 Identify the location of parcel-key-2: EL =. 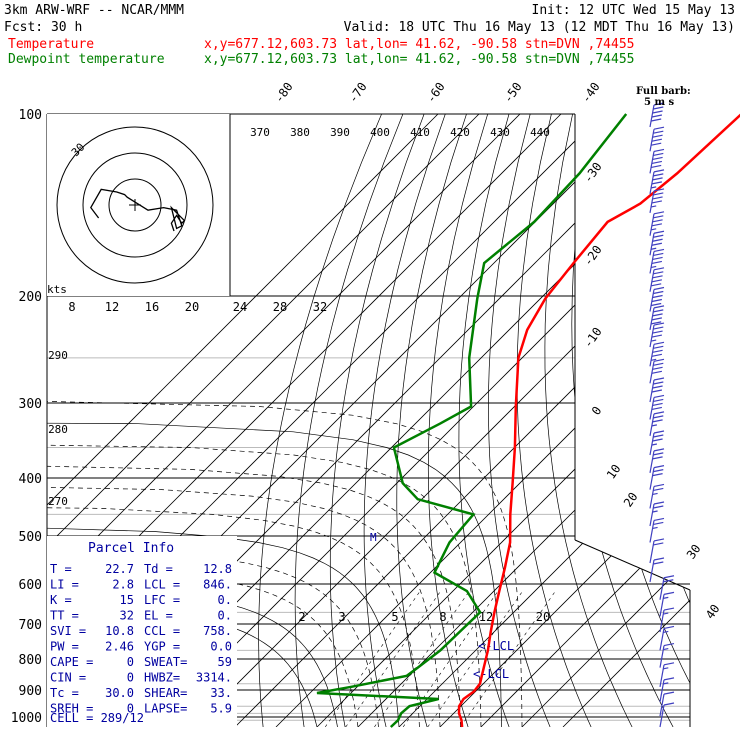
(158, 616).